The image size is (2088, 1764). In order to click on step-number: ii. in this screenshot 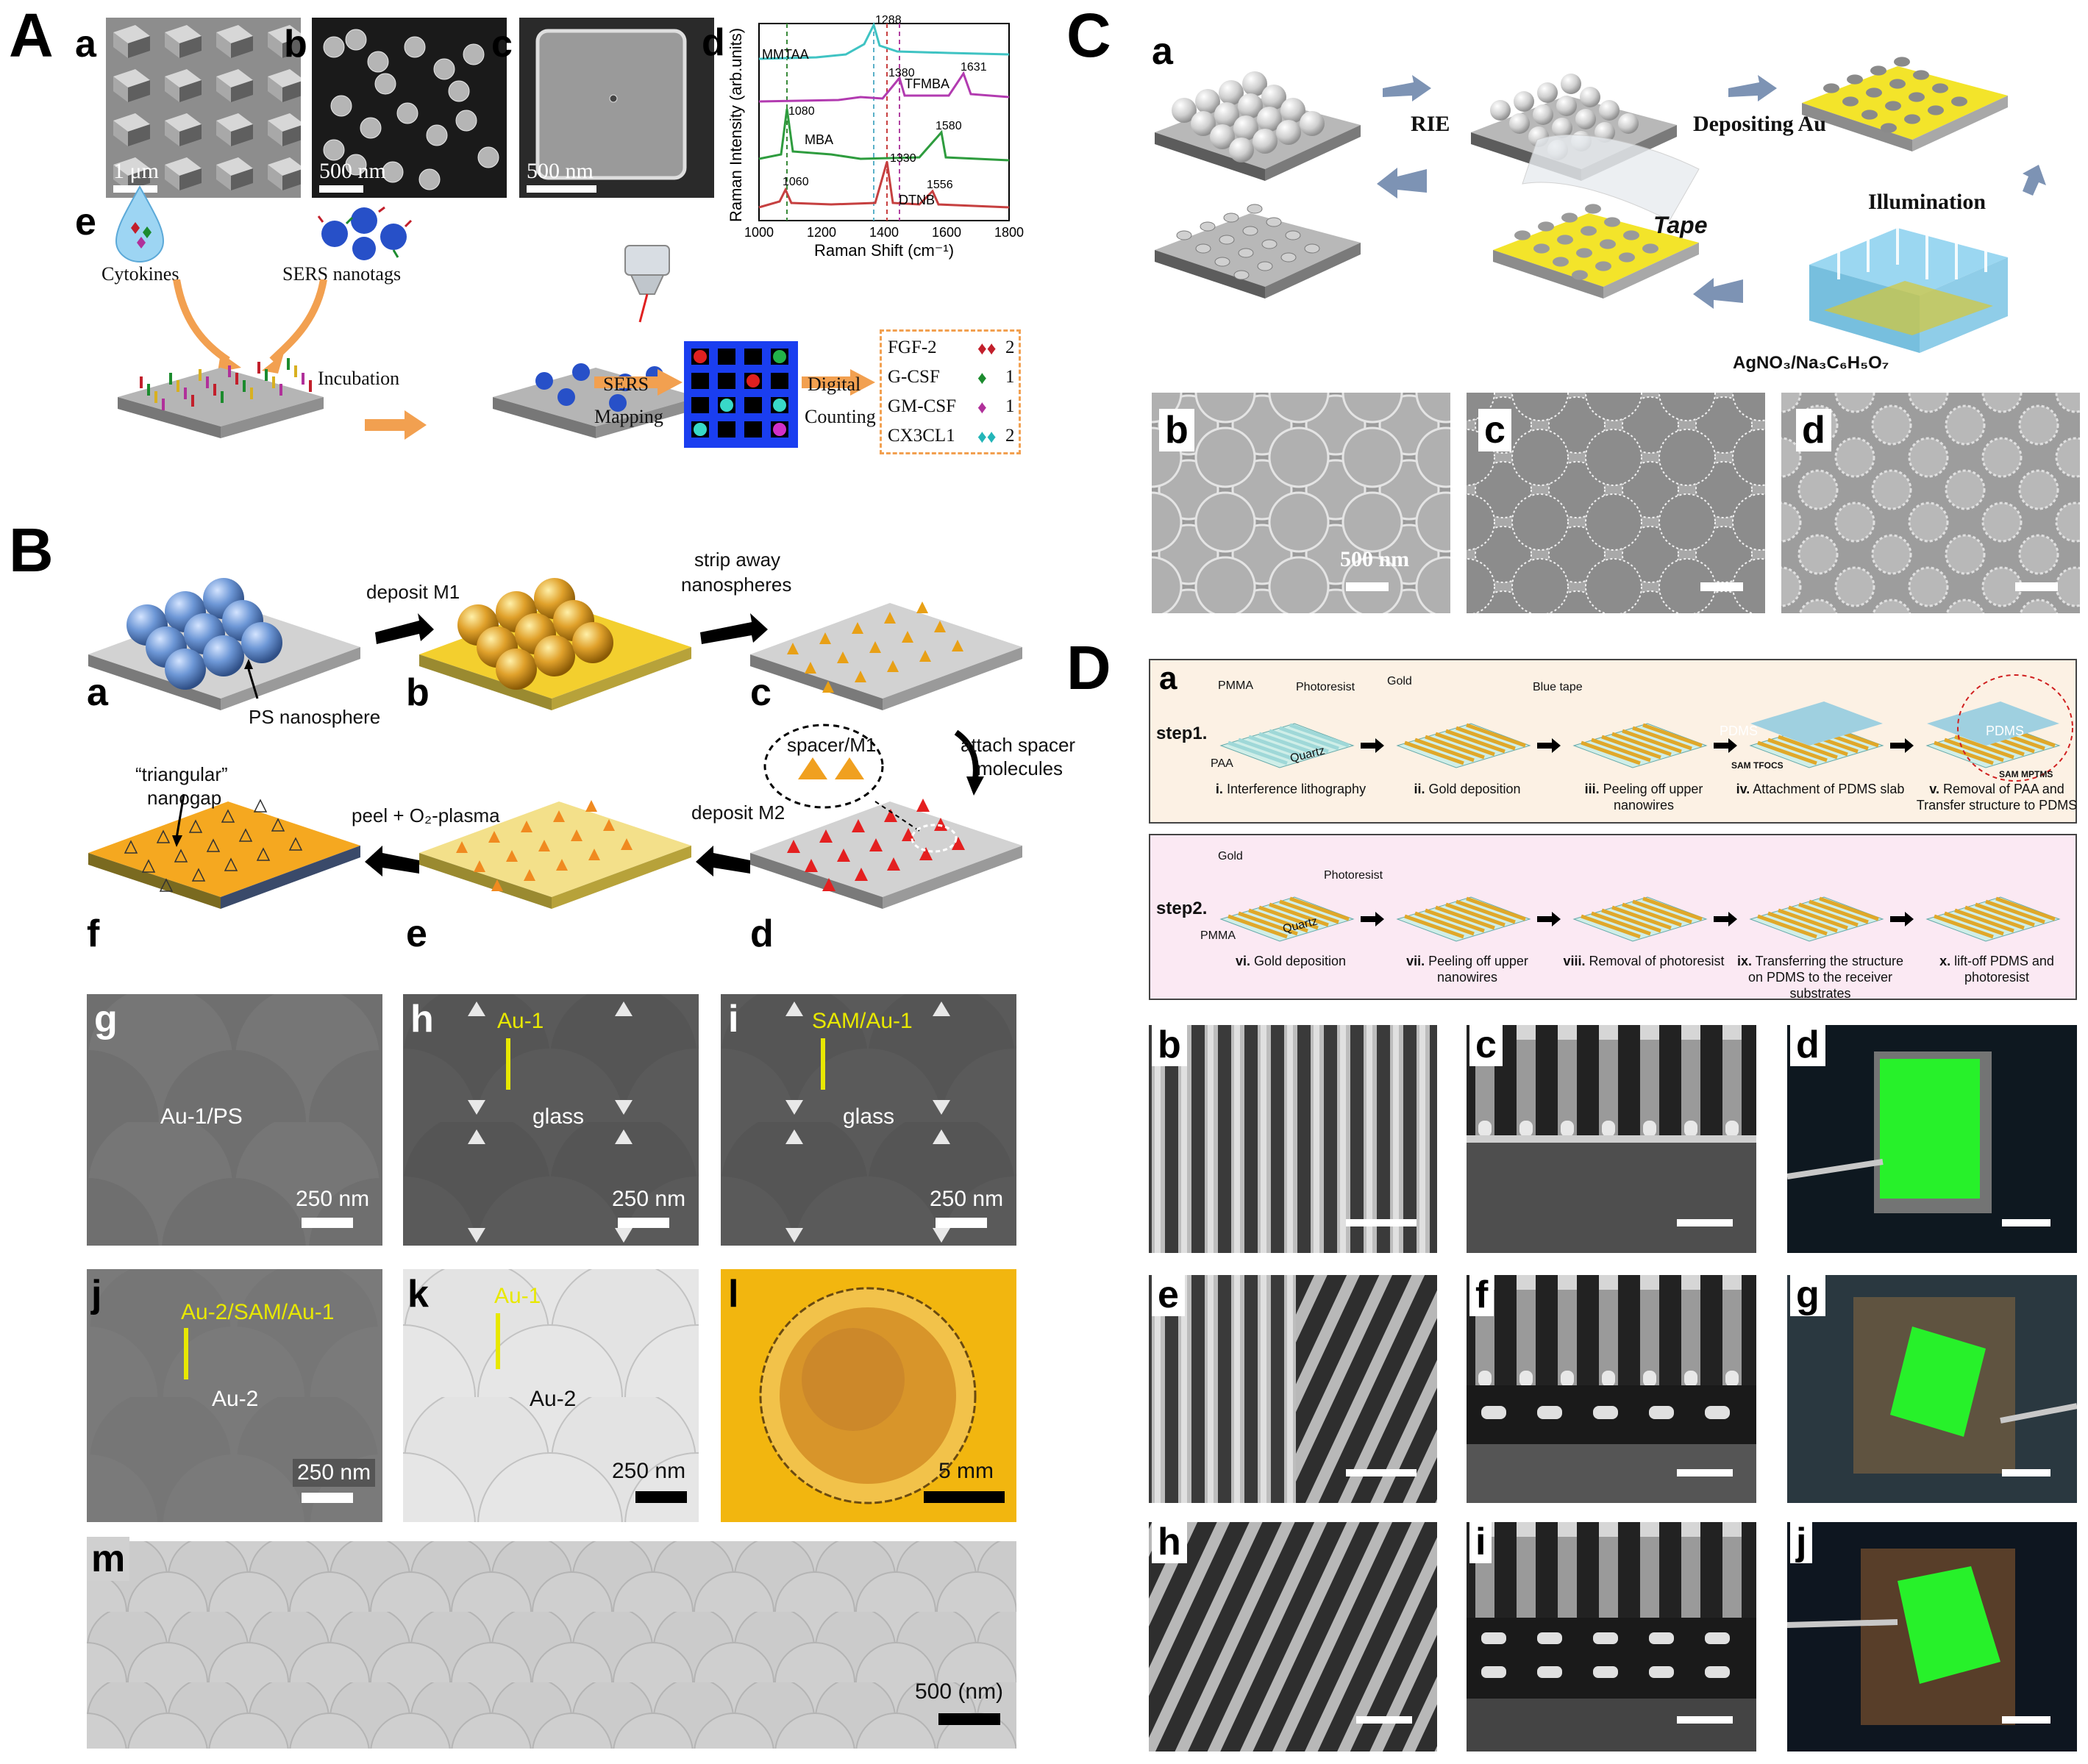, I will do `click(1419, 789)`.